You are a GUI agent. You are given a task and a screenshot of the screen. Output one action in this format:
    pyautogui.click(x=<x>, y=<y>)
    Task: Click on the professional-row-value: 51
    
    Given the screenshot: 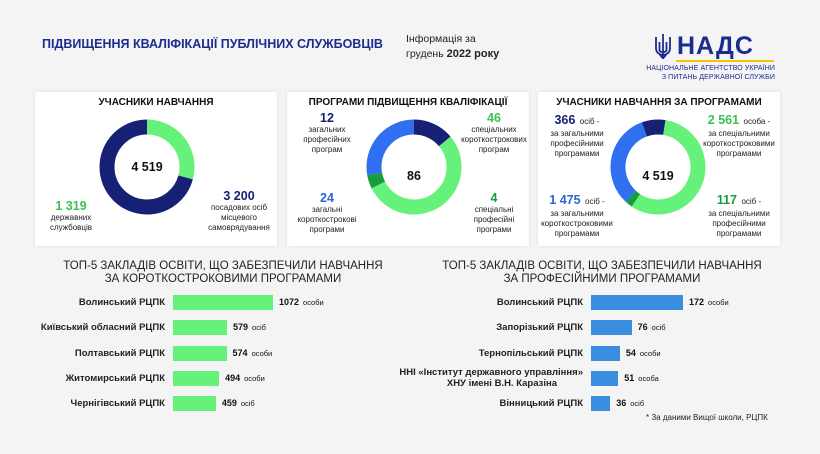 What is the action you would take?
    pyautogui.click(x=629, y=378)
    